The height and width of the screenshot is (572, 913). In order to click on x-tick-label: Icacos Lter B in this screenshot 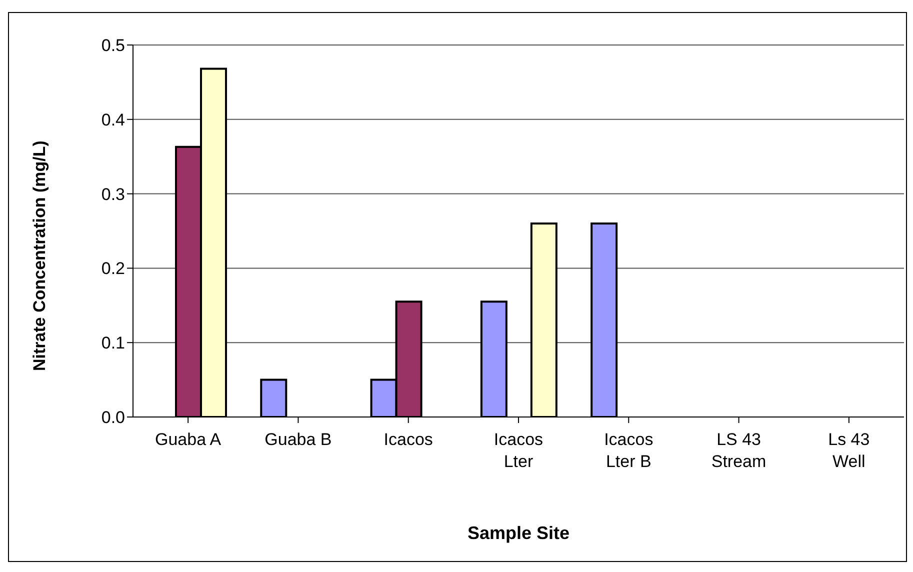, I will do `click(629, 450)`.